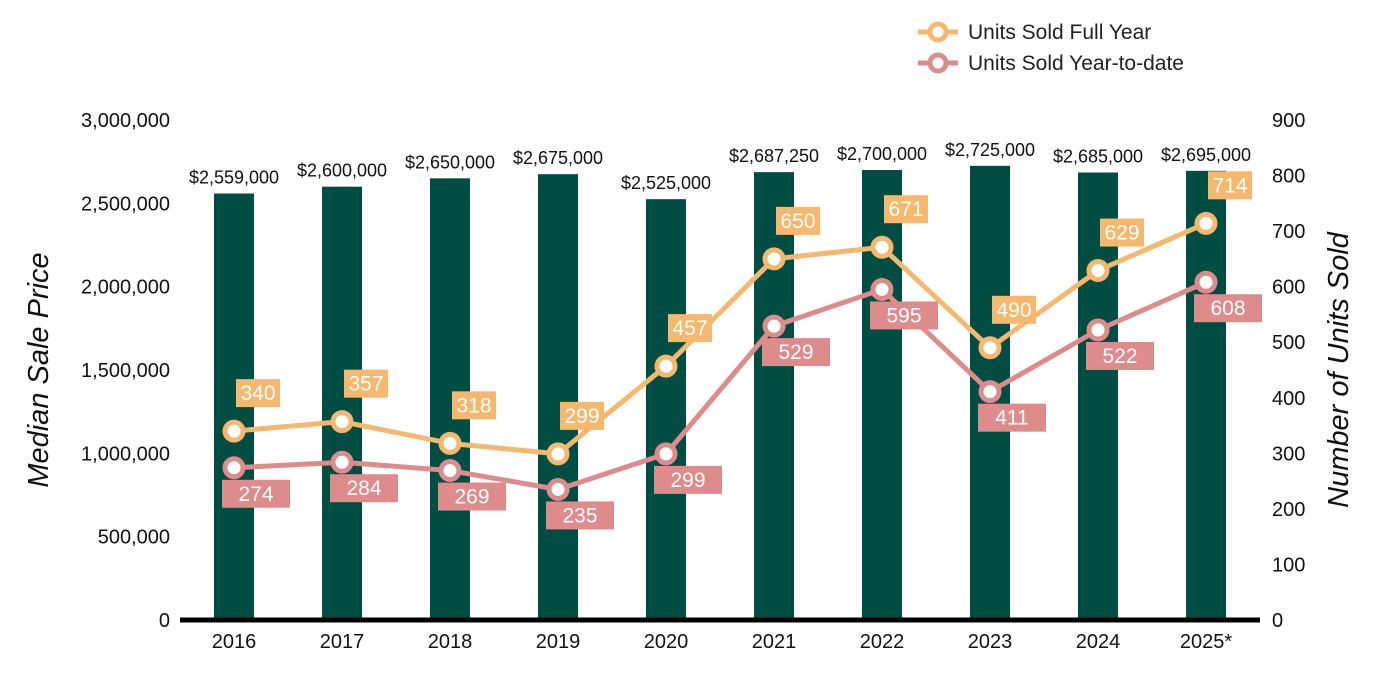 The image size is (1400, 700). Describe the element at coordinates (1098, 642) in the screenshot. I see `x-tick-label: 2024` at that location.